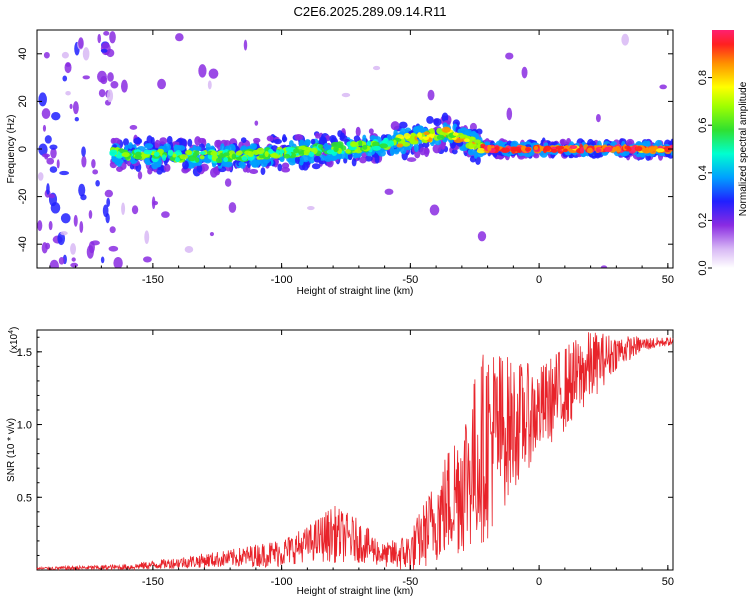 The width and height of the screenshot is (750, 600). I want to click on colorbar-ticks: 0.0 0.2 0.4 0.6 0.8, so click(704, 173).